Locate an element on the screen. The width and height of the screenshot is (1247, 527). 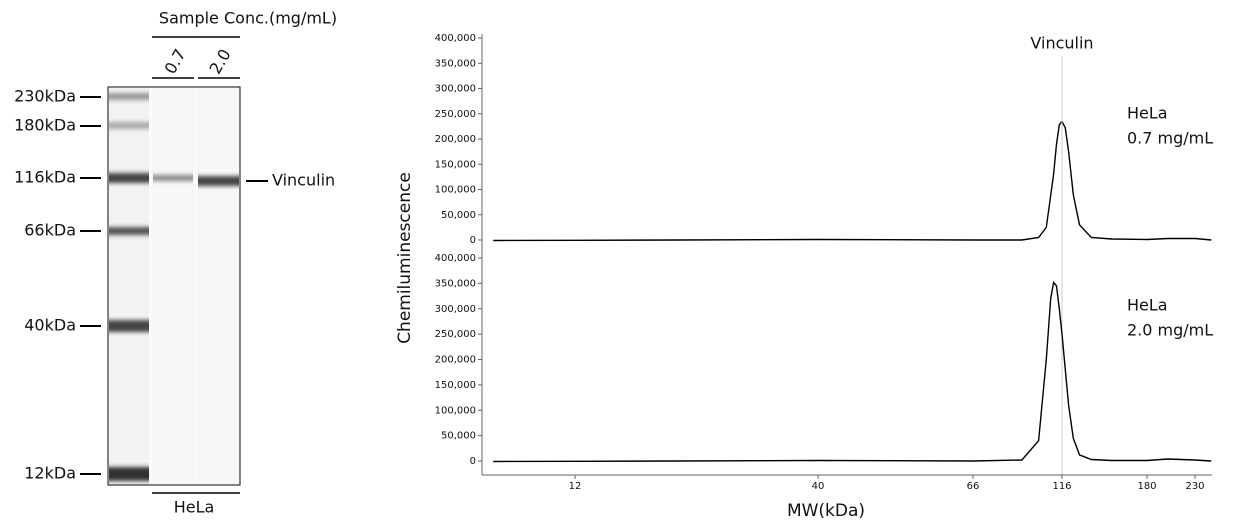
x-tick-label: 12 is located at coordinates (575, 486).